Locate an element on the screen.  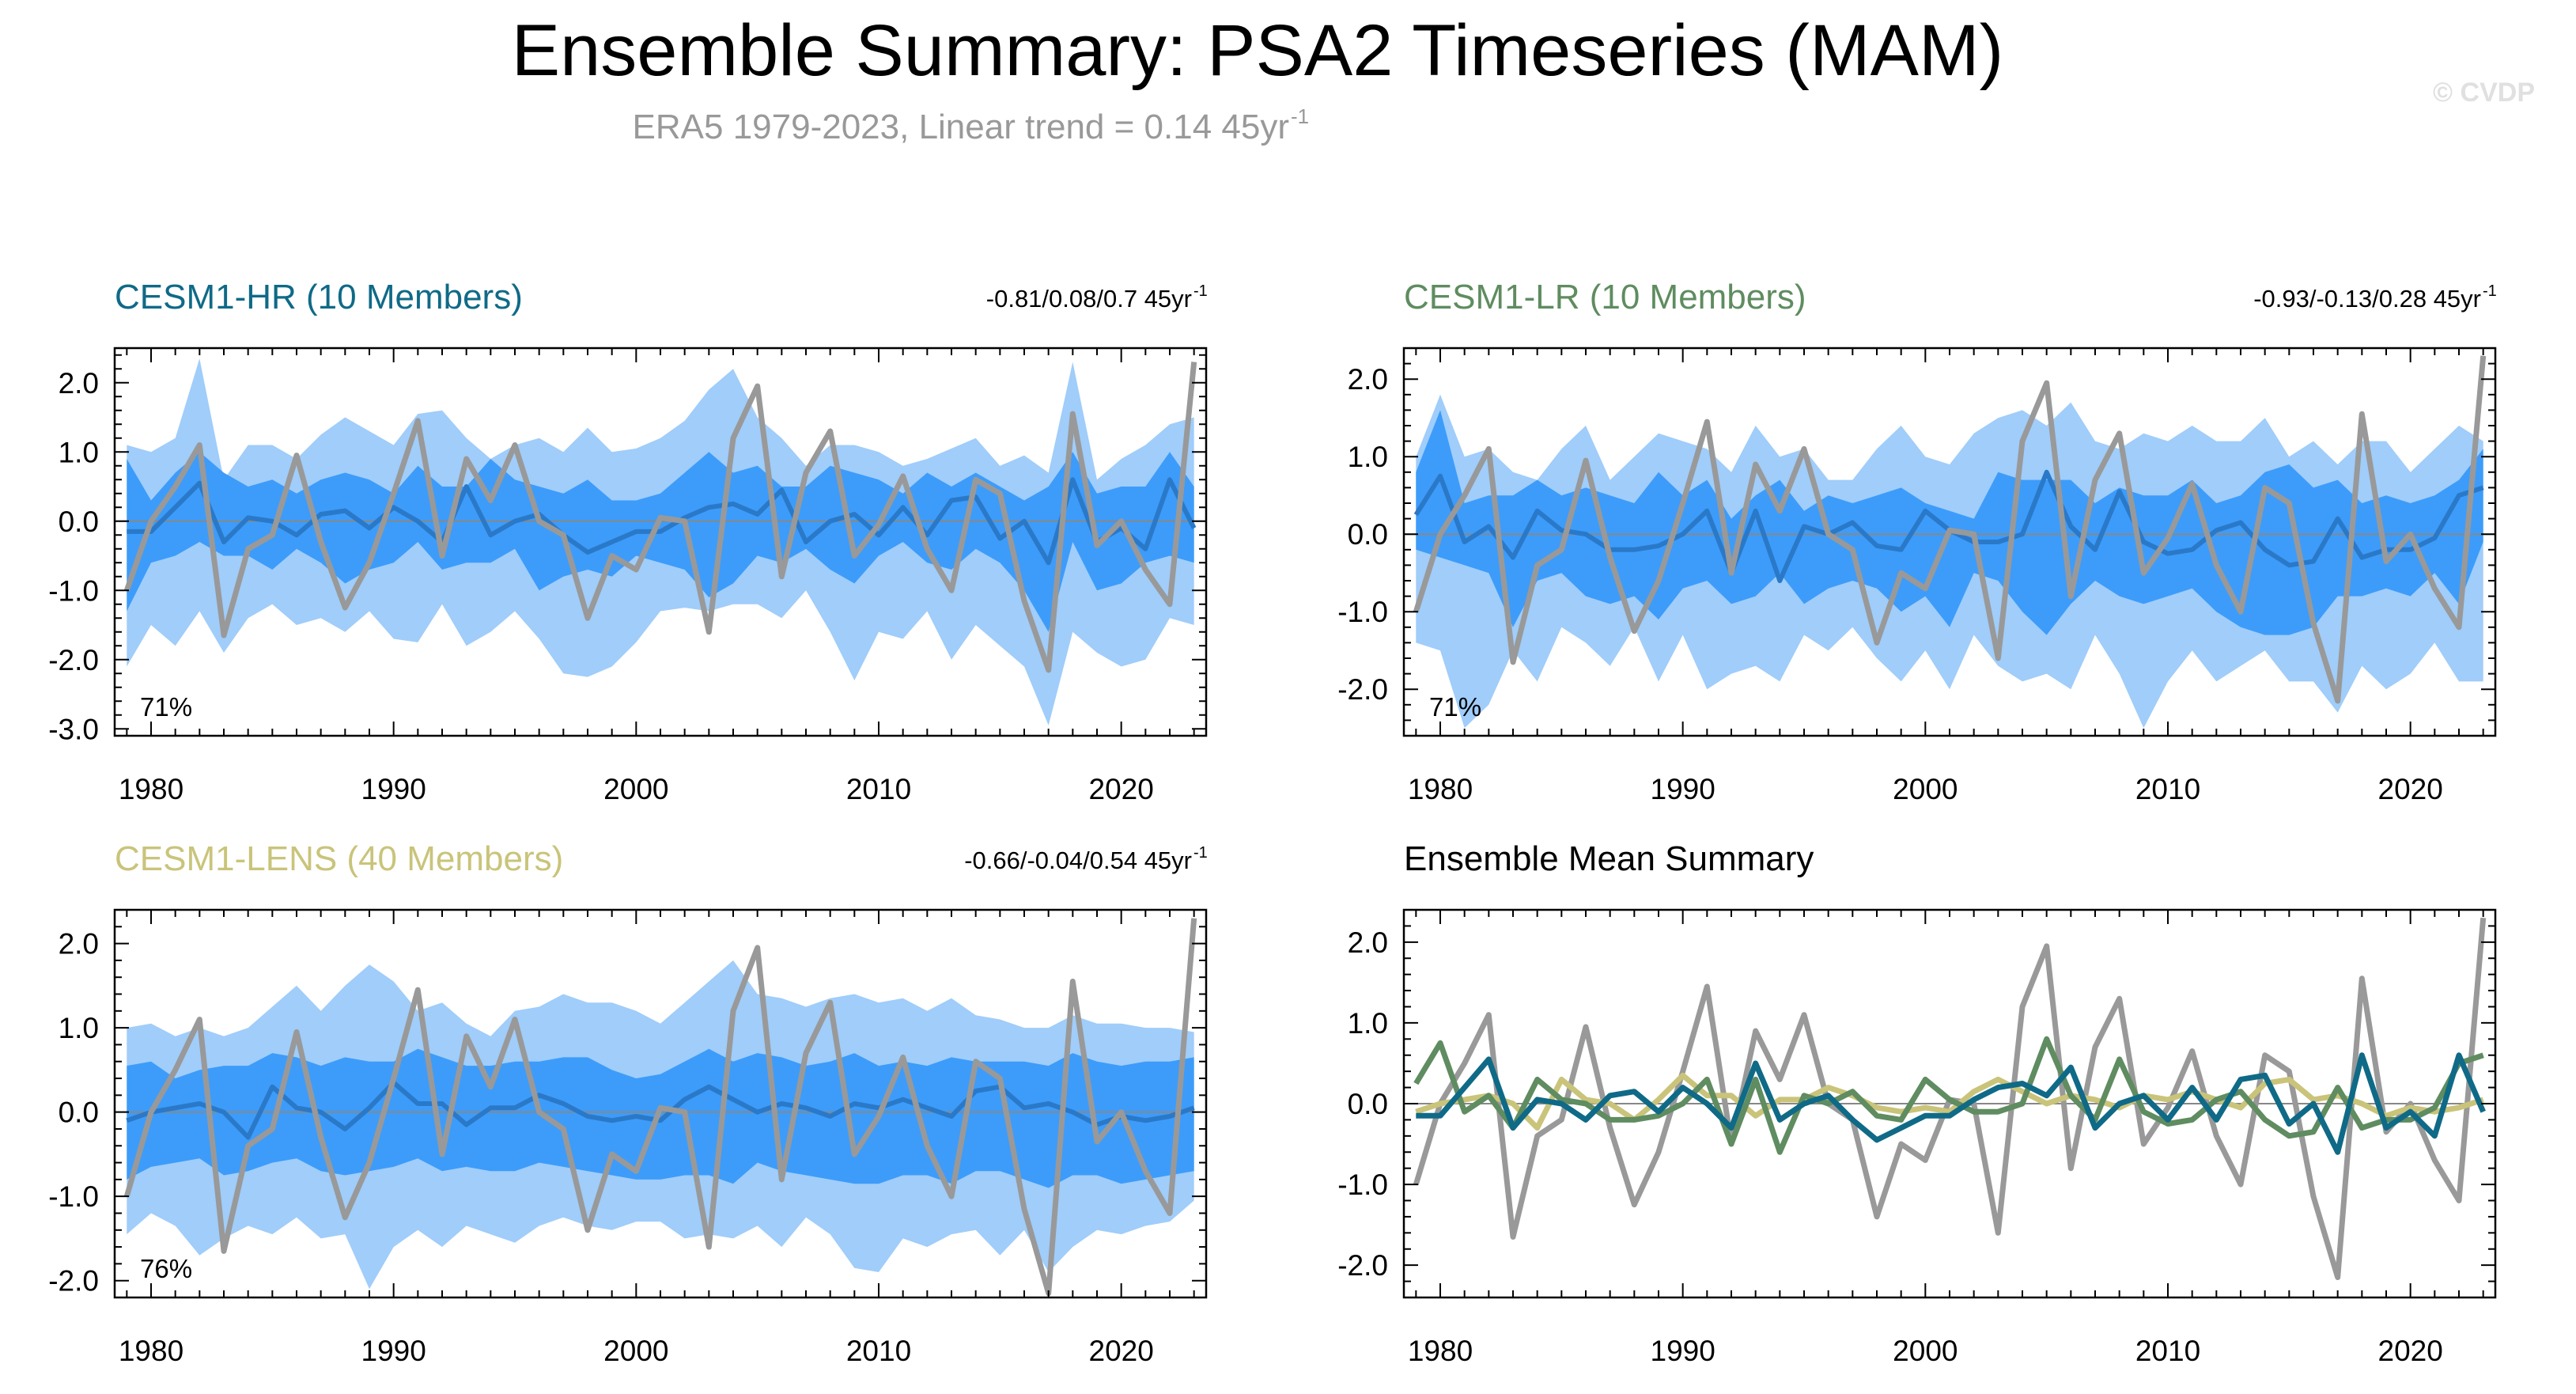
panel-title: Ensemble Mean Summary is located at coordinates (1609, 858).